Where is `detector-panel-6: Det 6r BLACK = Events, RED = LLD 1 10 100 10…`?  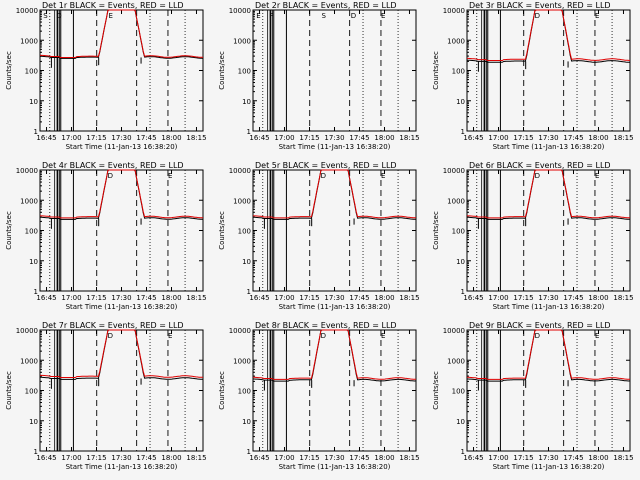
detector-panel-6: Det 6r BLACK = Events, RED = LLD 1 10 100 10… is located at coordinates (533, 236).